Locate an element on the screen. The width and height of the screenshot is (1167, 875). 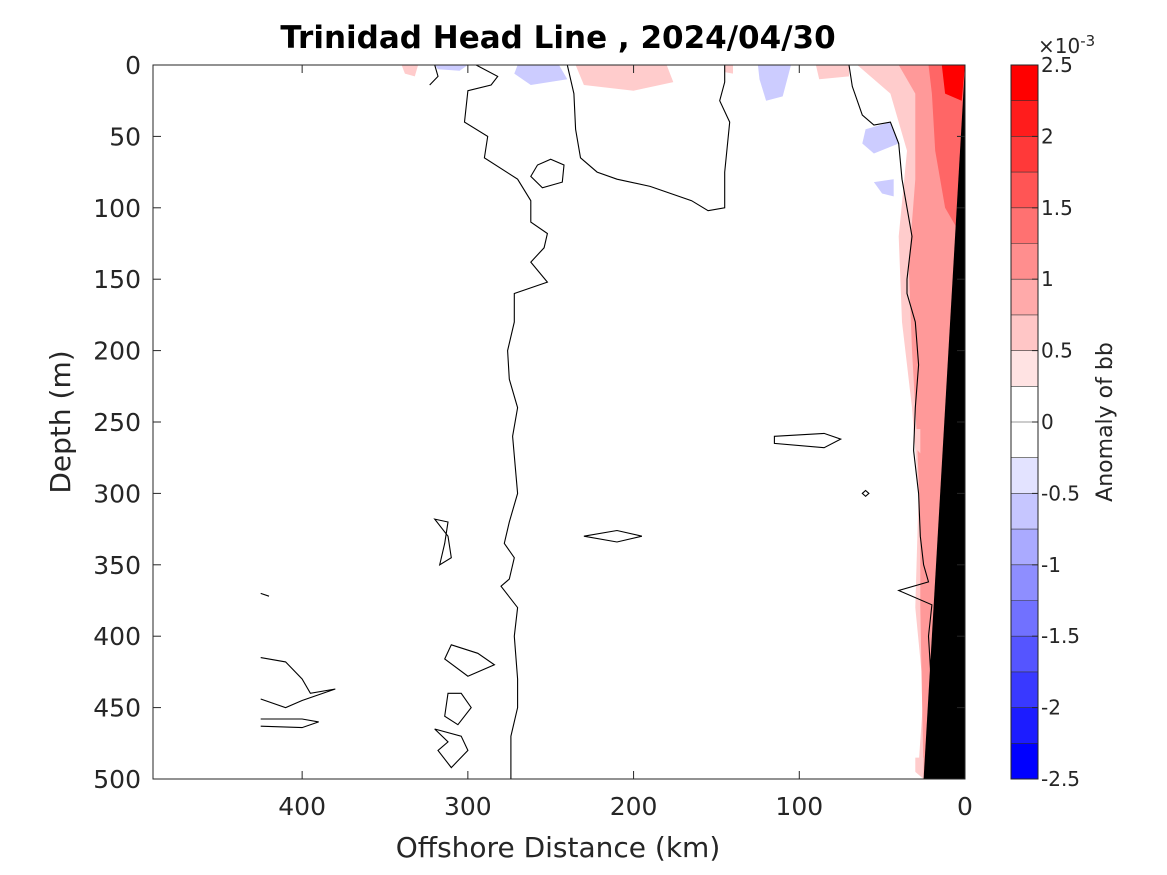
chart-title: Trinidad Head Line , 2024/04/30 is located at coordinates (557, 38).